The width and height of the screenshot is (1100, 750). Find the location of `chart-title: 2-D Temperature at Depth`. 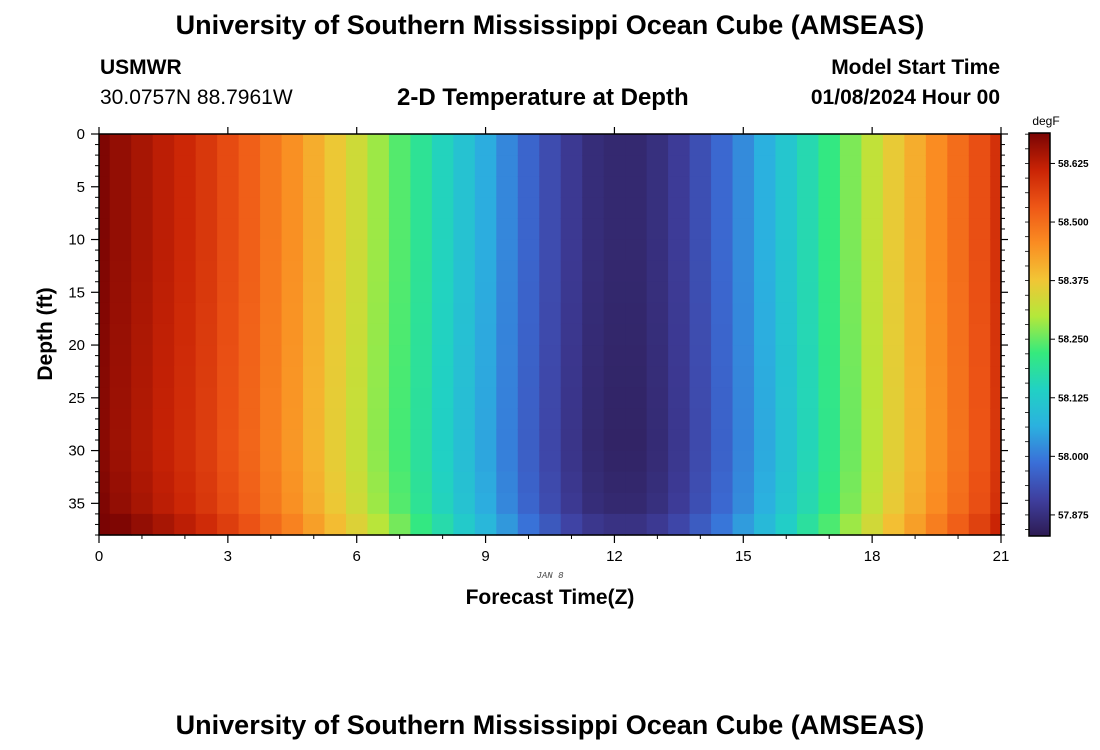

chart-title: 2-D Temperature at Depth is located at coordinates (543, 97).